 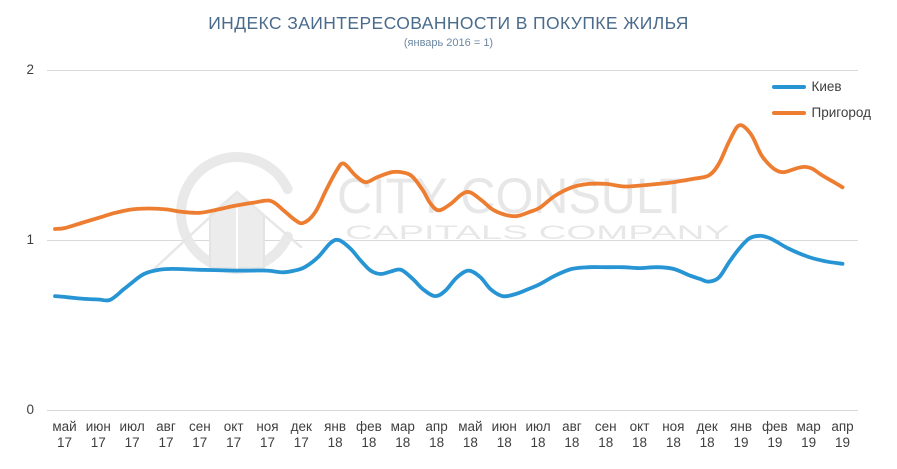 What do you see at coordinates (639, 434) in the screenshot?
I see `x-tick-label-окт-18: окт 18` at bounding box center [639, 434].